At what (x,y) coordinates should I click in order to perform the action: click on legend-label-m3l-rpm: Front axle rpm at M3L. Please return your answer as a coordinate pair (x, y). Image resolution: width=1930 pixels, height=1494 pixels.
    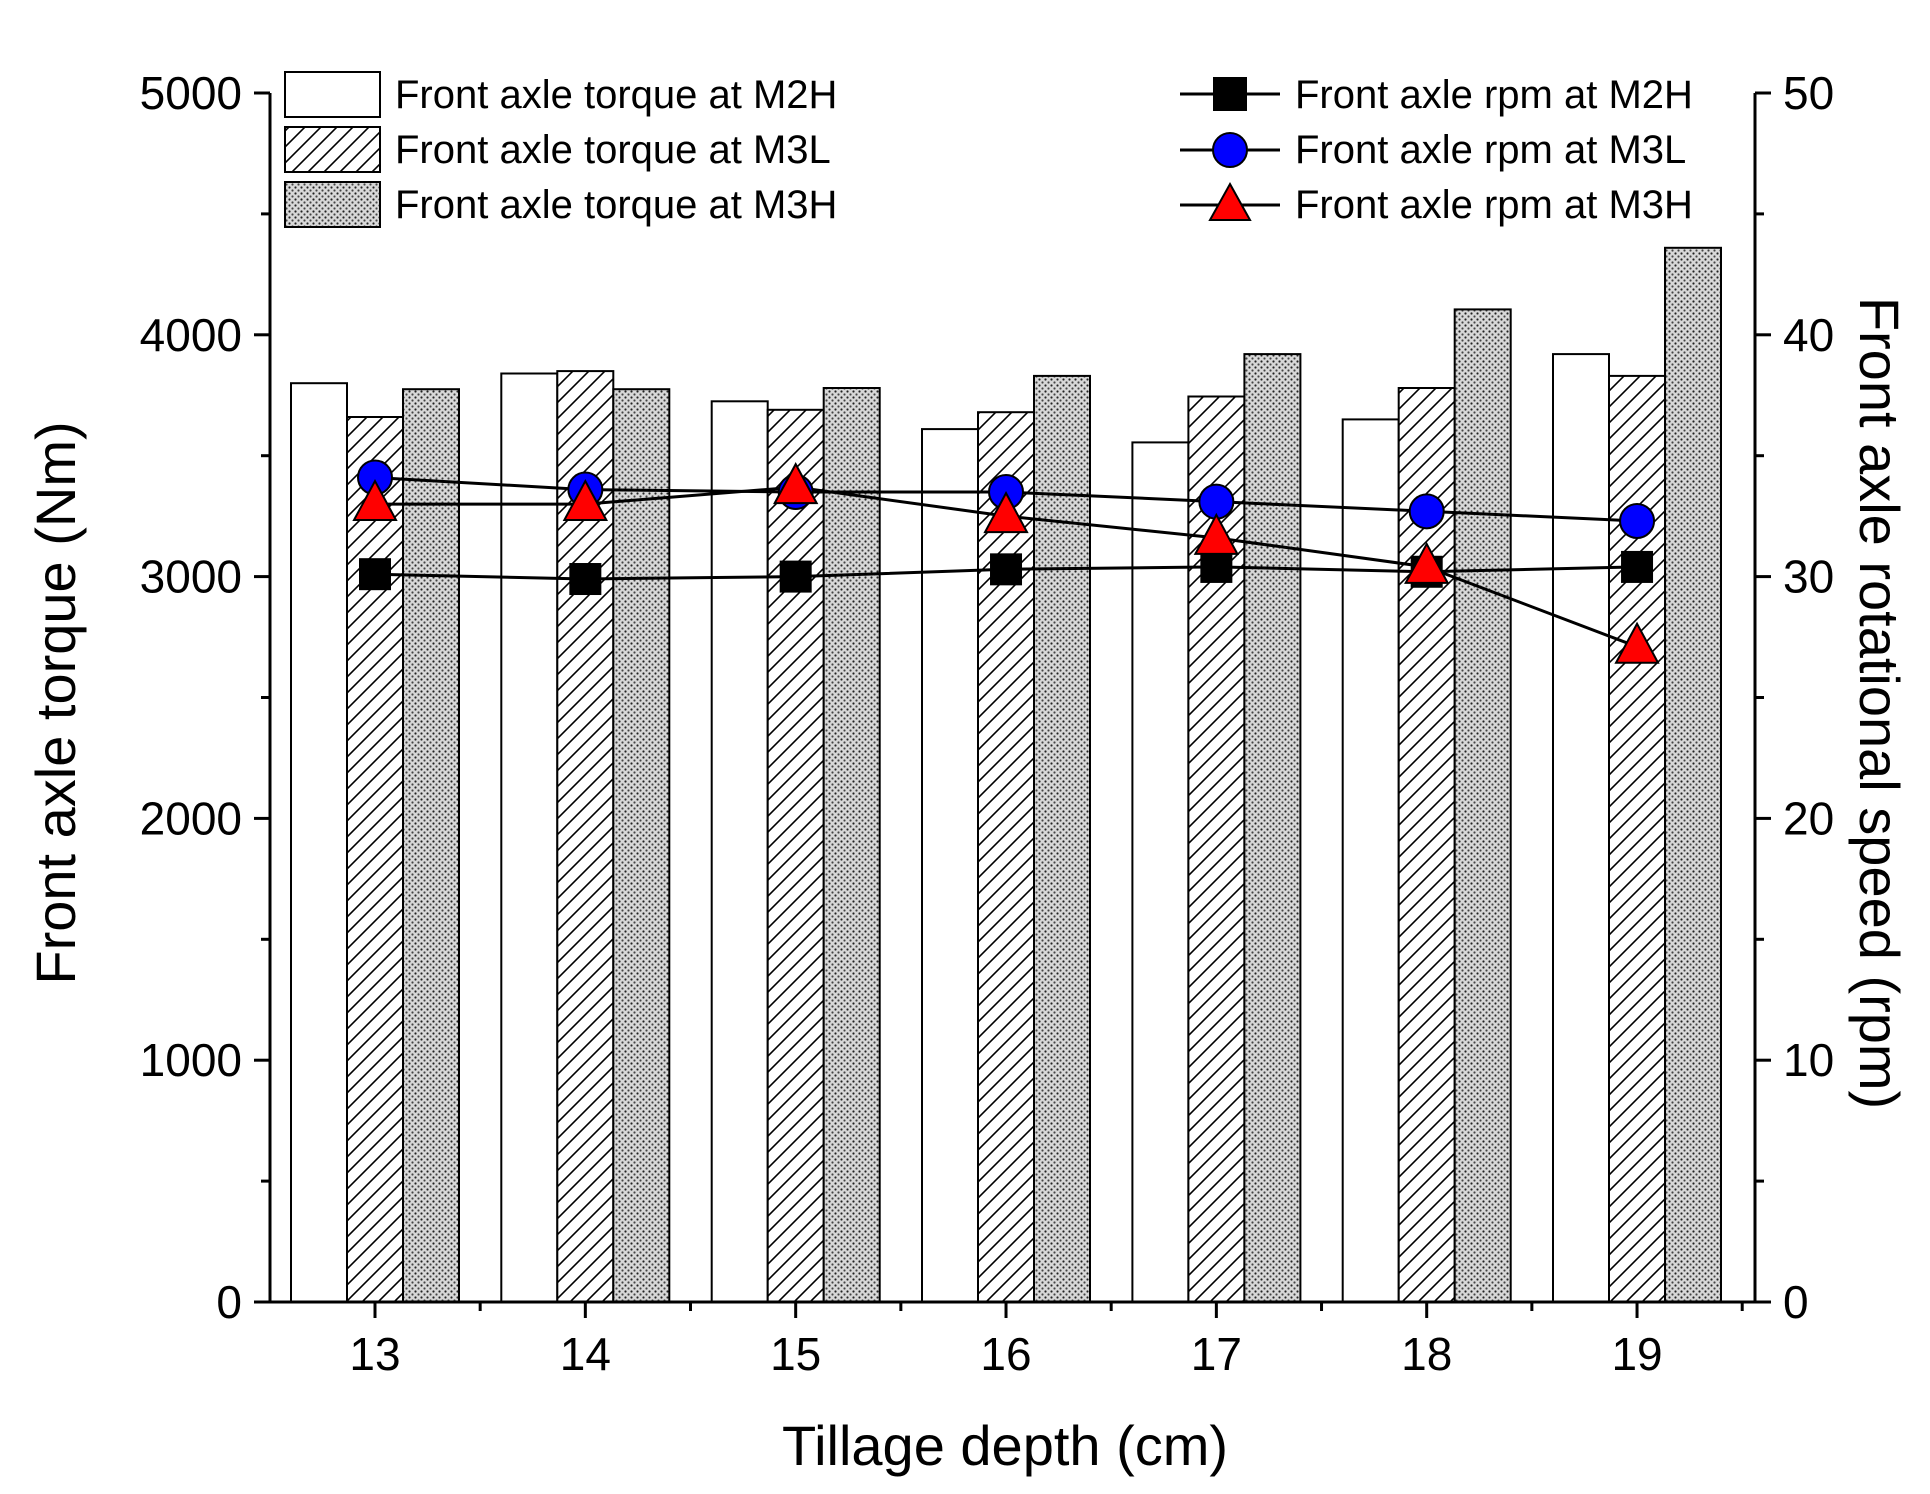
    Looking at the image, I should click on (1490, 150).